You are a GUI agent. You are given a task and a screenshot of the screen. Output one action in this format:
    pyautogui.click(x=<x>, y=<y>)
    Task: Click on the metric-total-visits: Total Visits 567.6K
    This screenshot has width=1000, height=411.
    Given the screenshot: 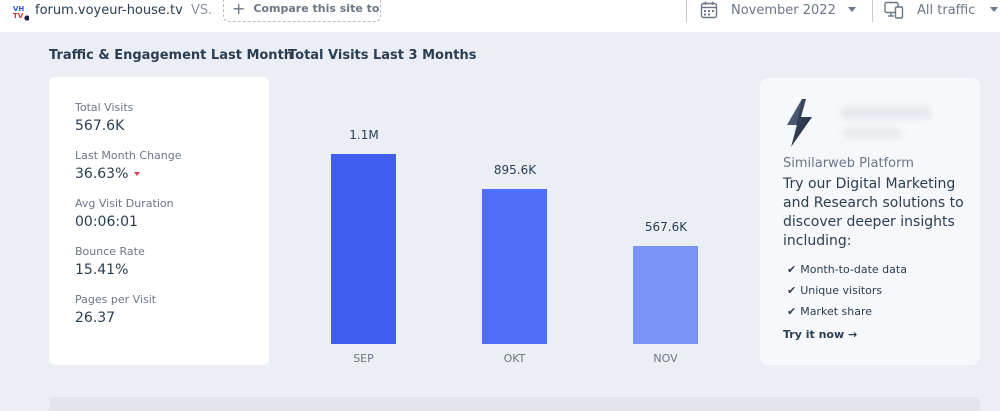 What is the action you would take?
    pyautogui.click(x=104, y=117)
    